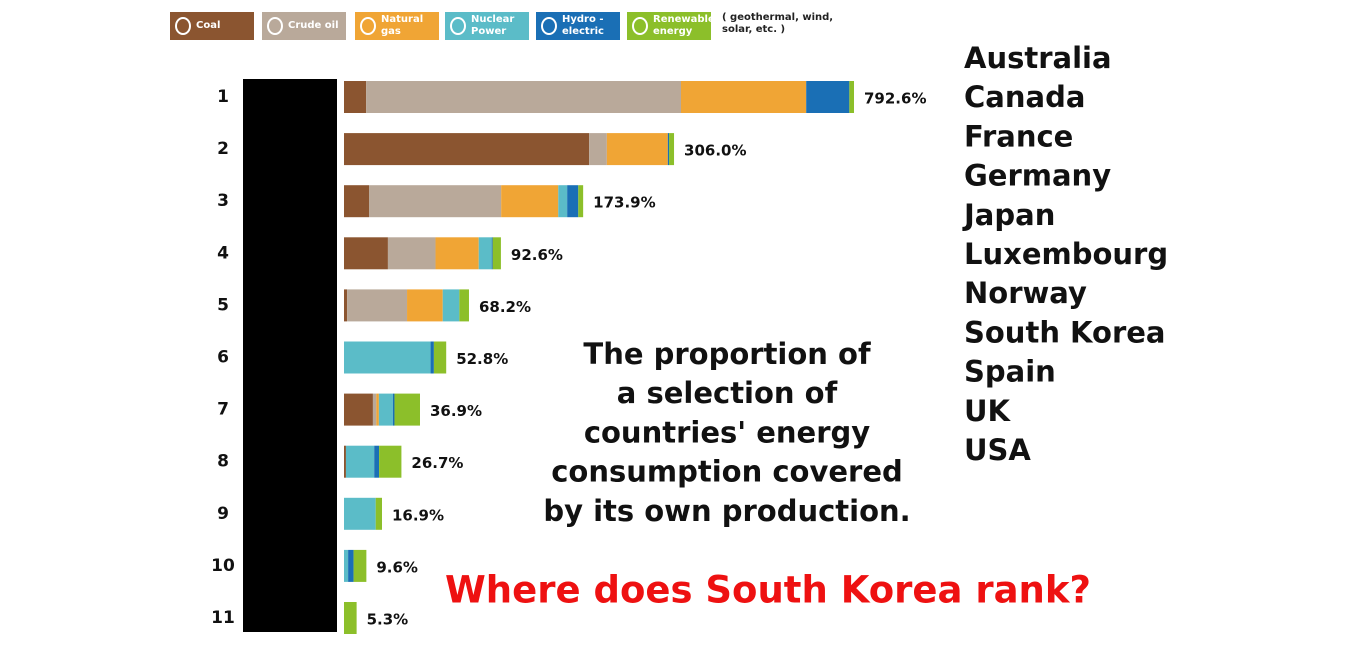 This screenshot has width=1350, height=652. What do you see at coordinates (223, 566) in the screenshot?
I see `rank-label: 10` at bounding box center [223, 566].